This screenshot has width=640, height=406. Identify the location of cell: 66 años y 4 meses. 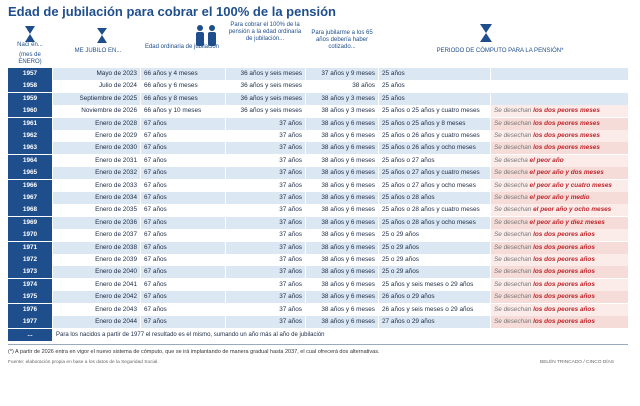
(183, 74).